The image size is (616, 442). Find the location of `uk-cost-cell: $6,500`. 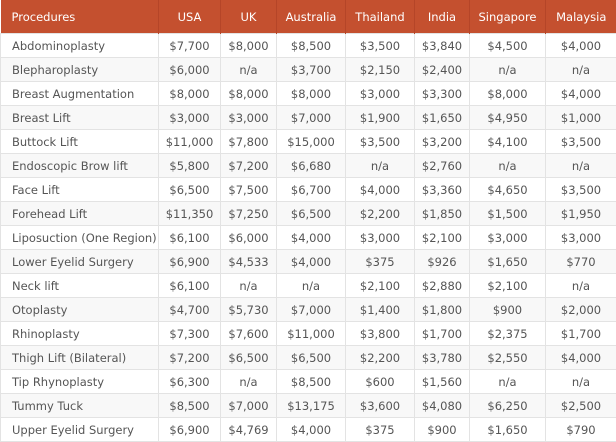

uk-cost-cell: $6,500 is located at coordinates (249, 358).